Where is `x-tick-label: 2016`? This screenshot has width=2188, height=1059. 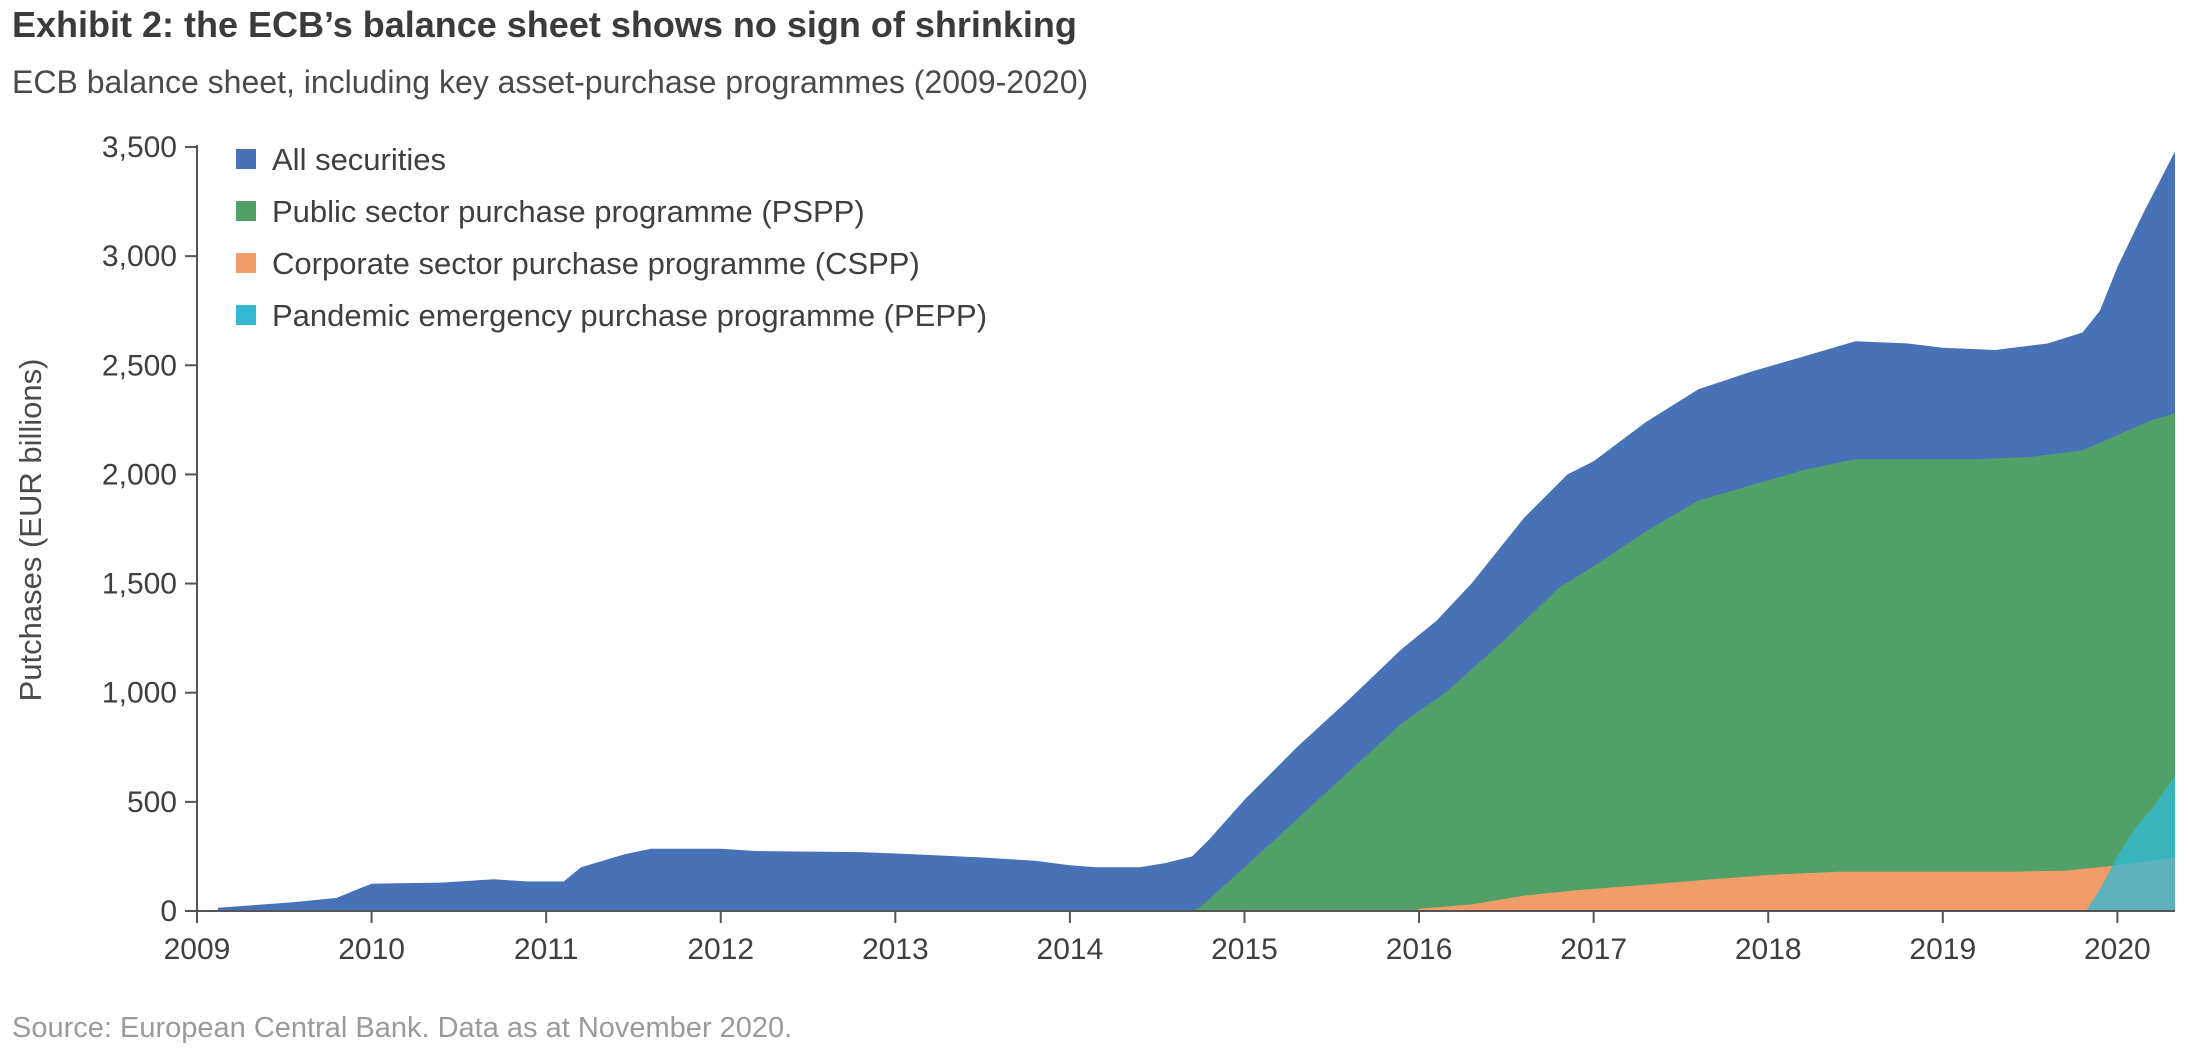
x-tick-label: 2016 is located at coordinates (1419, 949).